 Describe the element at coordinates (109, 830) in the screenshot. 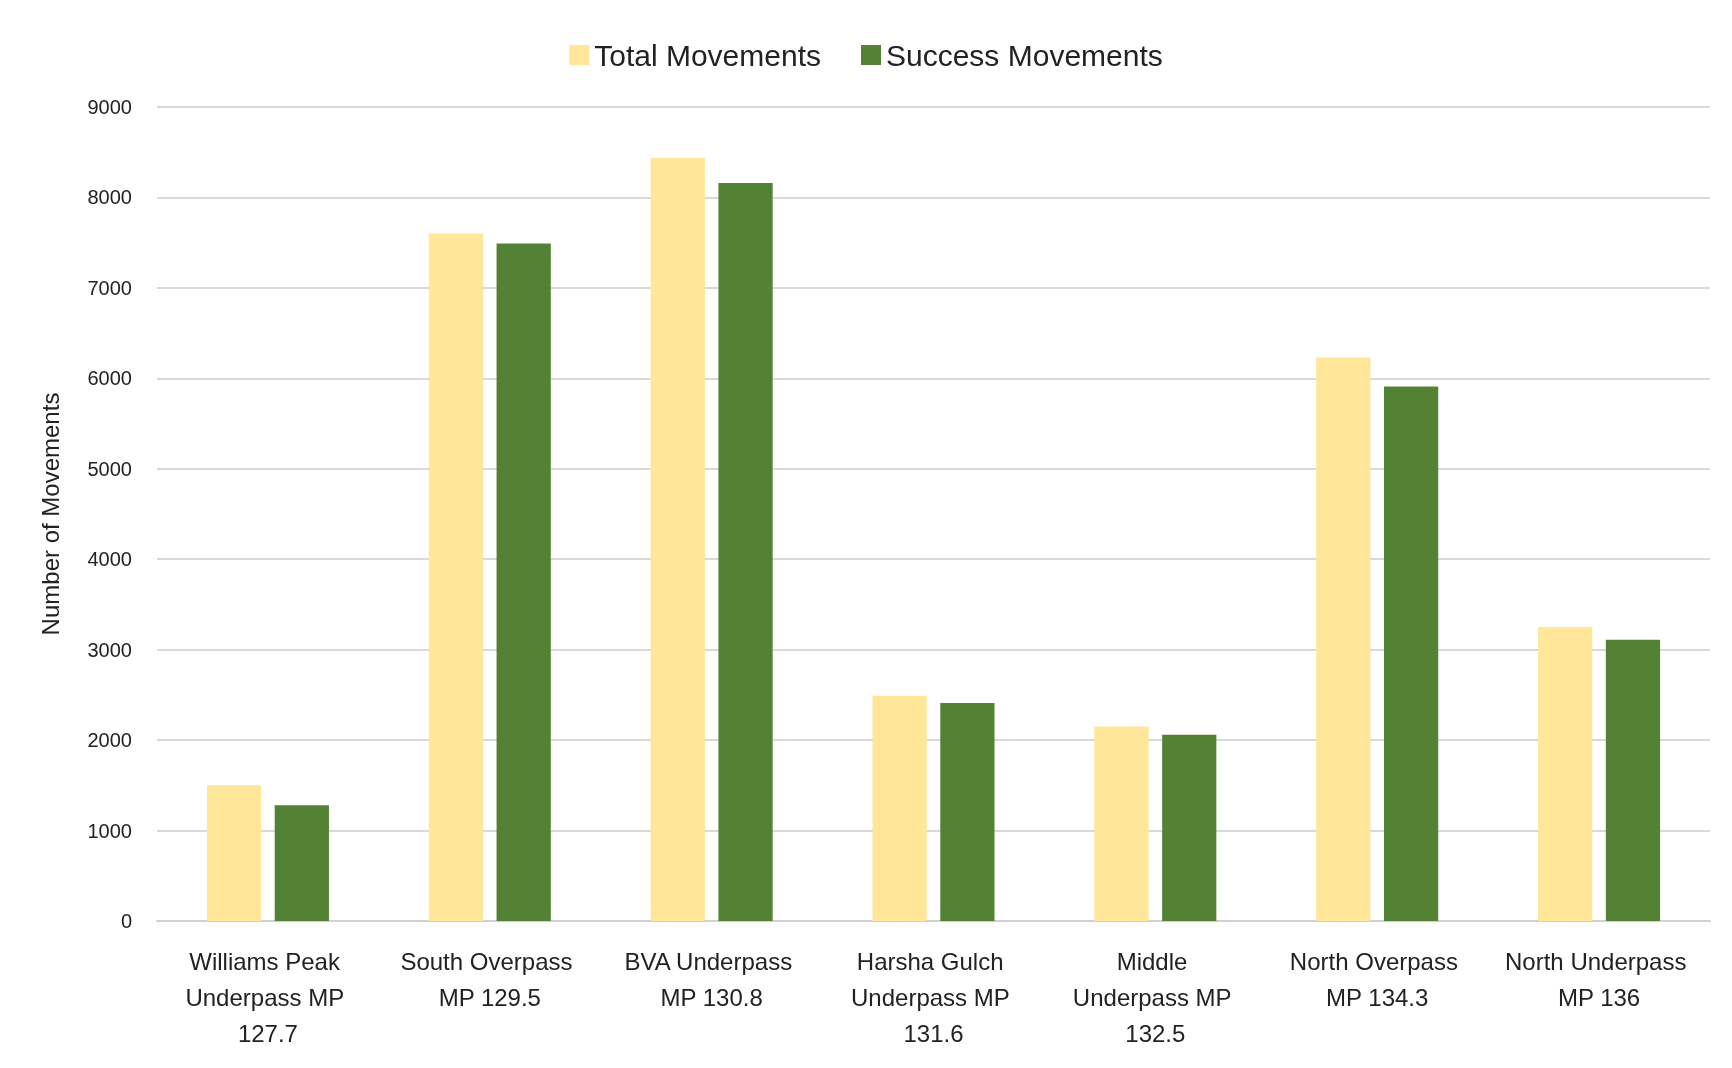

I see `y-tick-label: 1000` at that location.